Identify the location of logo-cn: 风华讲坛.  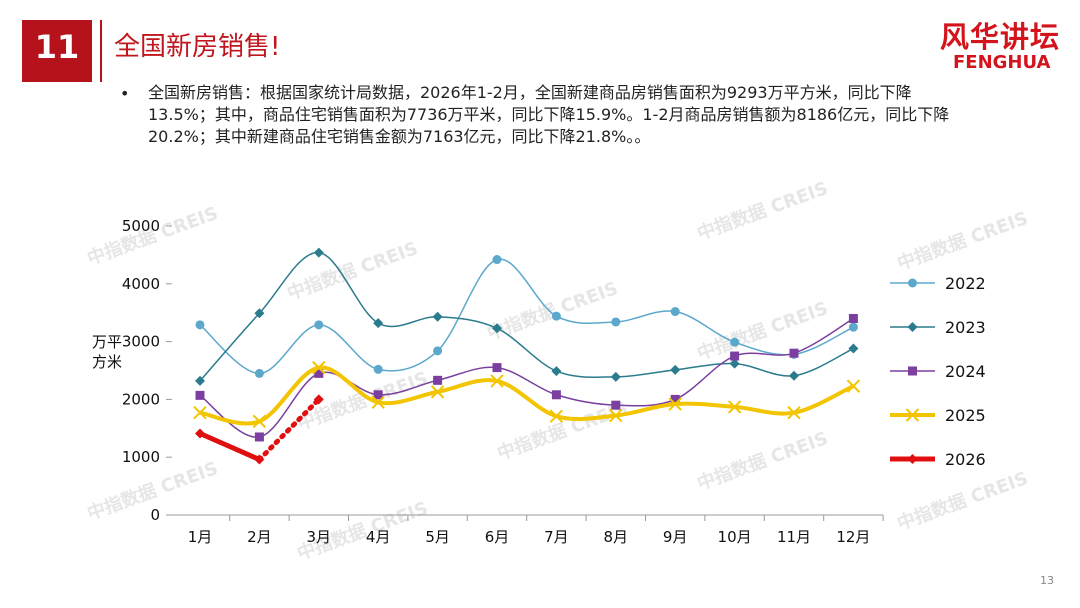
(1000, 37).